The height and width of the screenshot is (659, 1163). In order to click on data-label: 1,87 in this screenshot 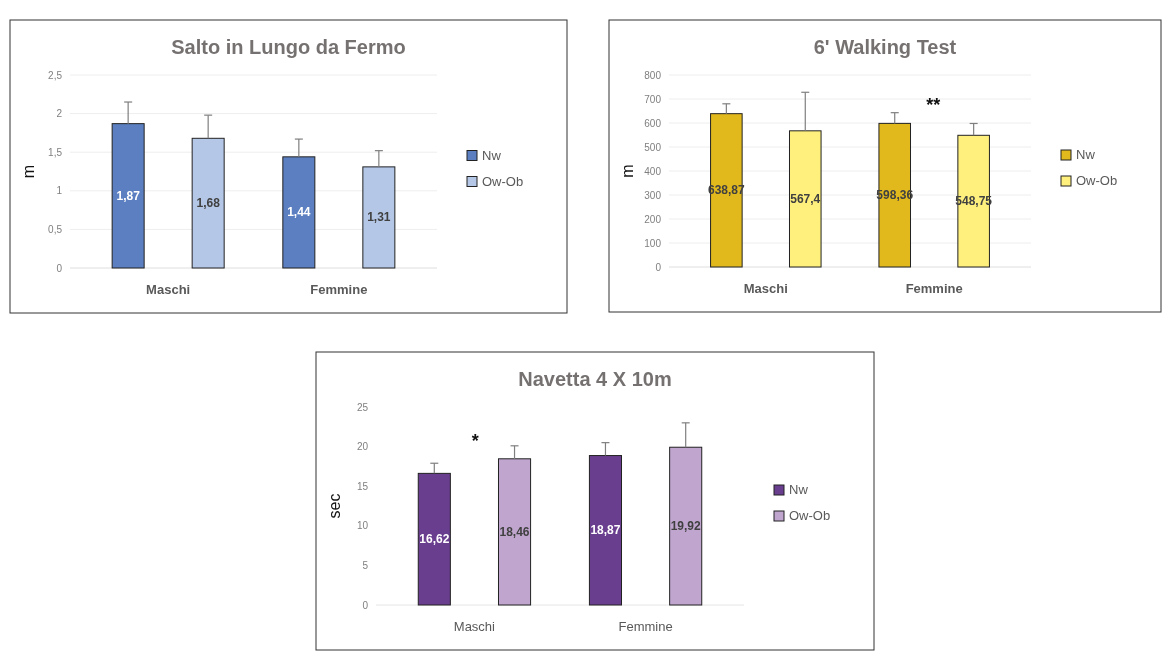, I will do `click(128, 195)`.